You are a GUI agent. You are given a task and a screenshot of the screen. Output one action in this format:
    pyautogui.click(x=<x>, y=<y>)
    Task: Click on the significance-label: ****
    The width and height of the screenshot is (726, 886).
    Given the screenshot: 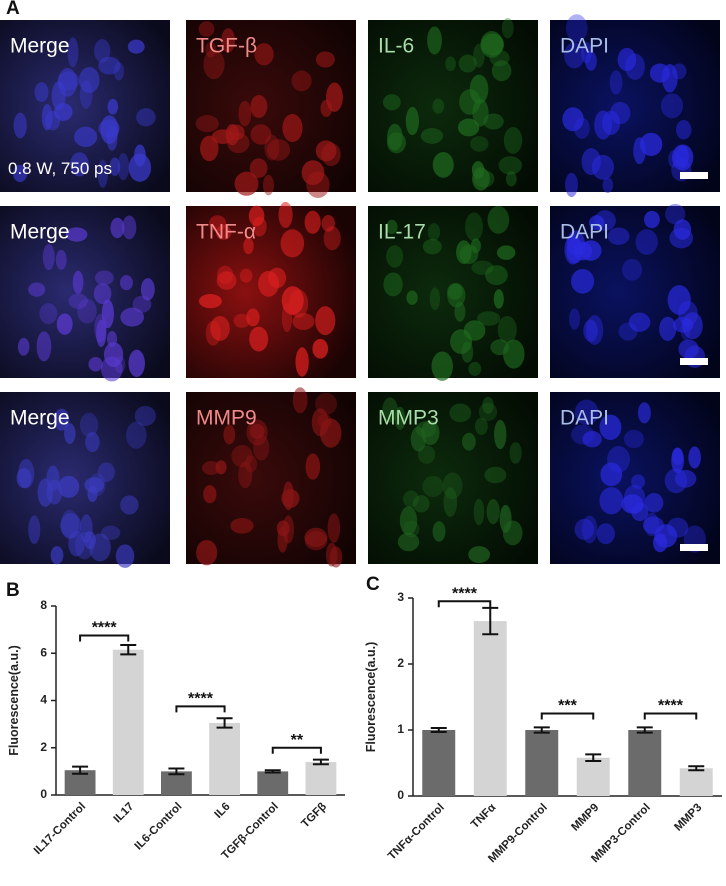 What is the action you would take?
    pyautogui.click(x=671, y=706)
    